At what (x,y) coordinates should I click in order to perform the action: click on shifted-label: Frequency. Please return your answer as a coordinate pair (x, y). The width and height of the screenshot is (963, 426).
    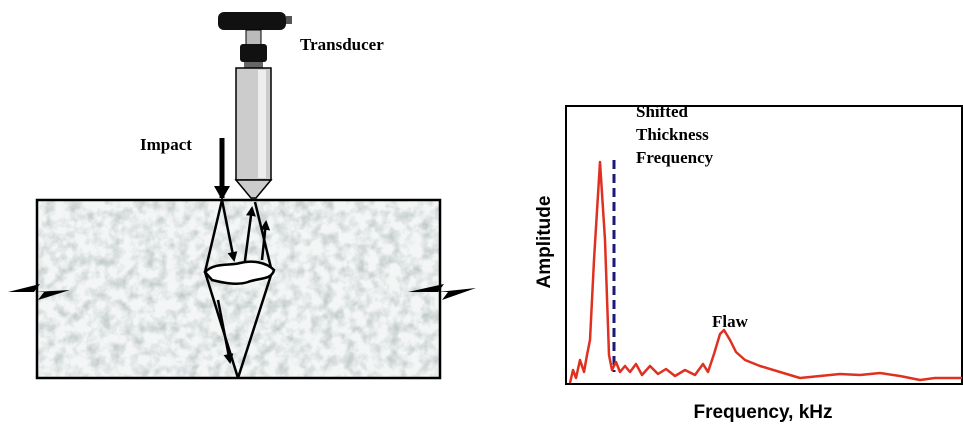
    Looking at the image, I should click on (675, 157).